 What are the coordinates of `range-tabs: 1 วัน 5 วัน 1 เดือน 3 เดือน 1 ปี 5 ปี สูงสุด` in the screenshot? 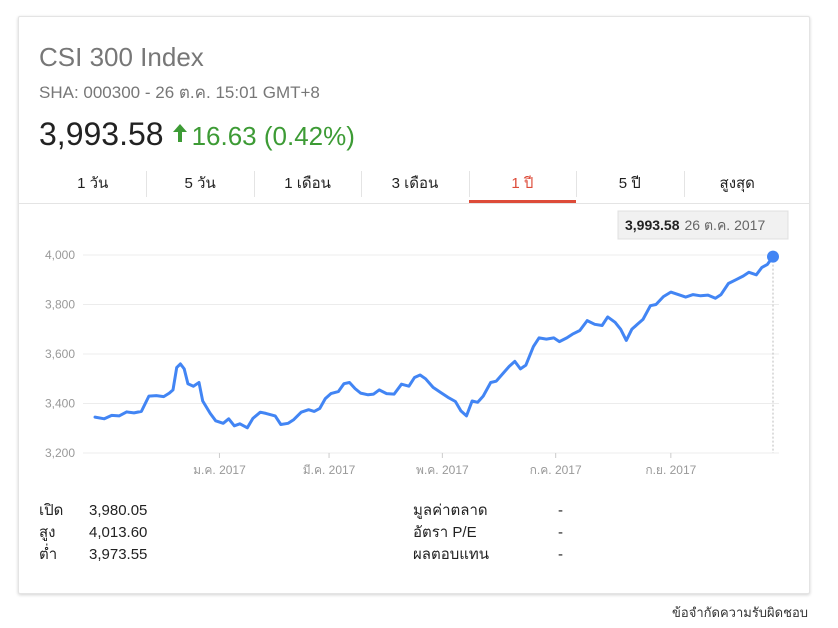 It's located at (415, 185).